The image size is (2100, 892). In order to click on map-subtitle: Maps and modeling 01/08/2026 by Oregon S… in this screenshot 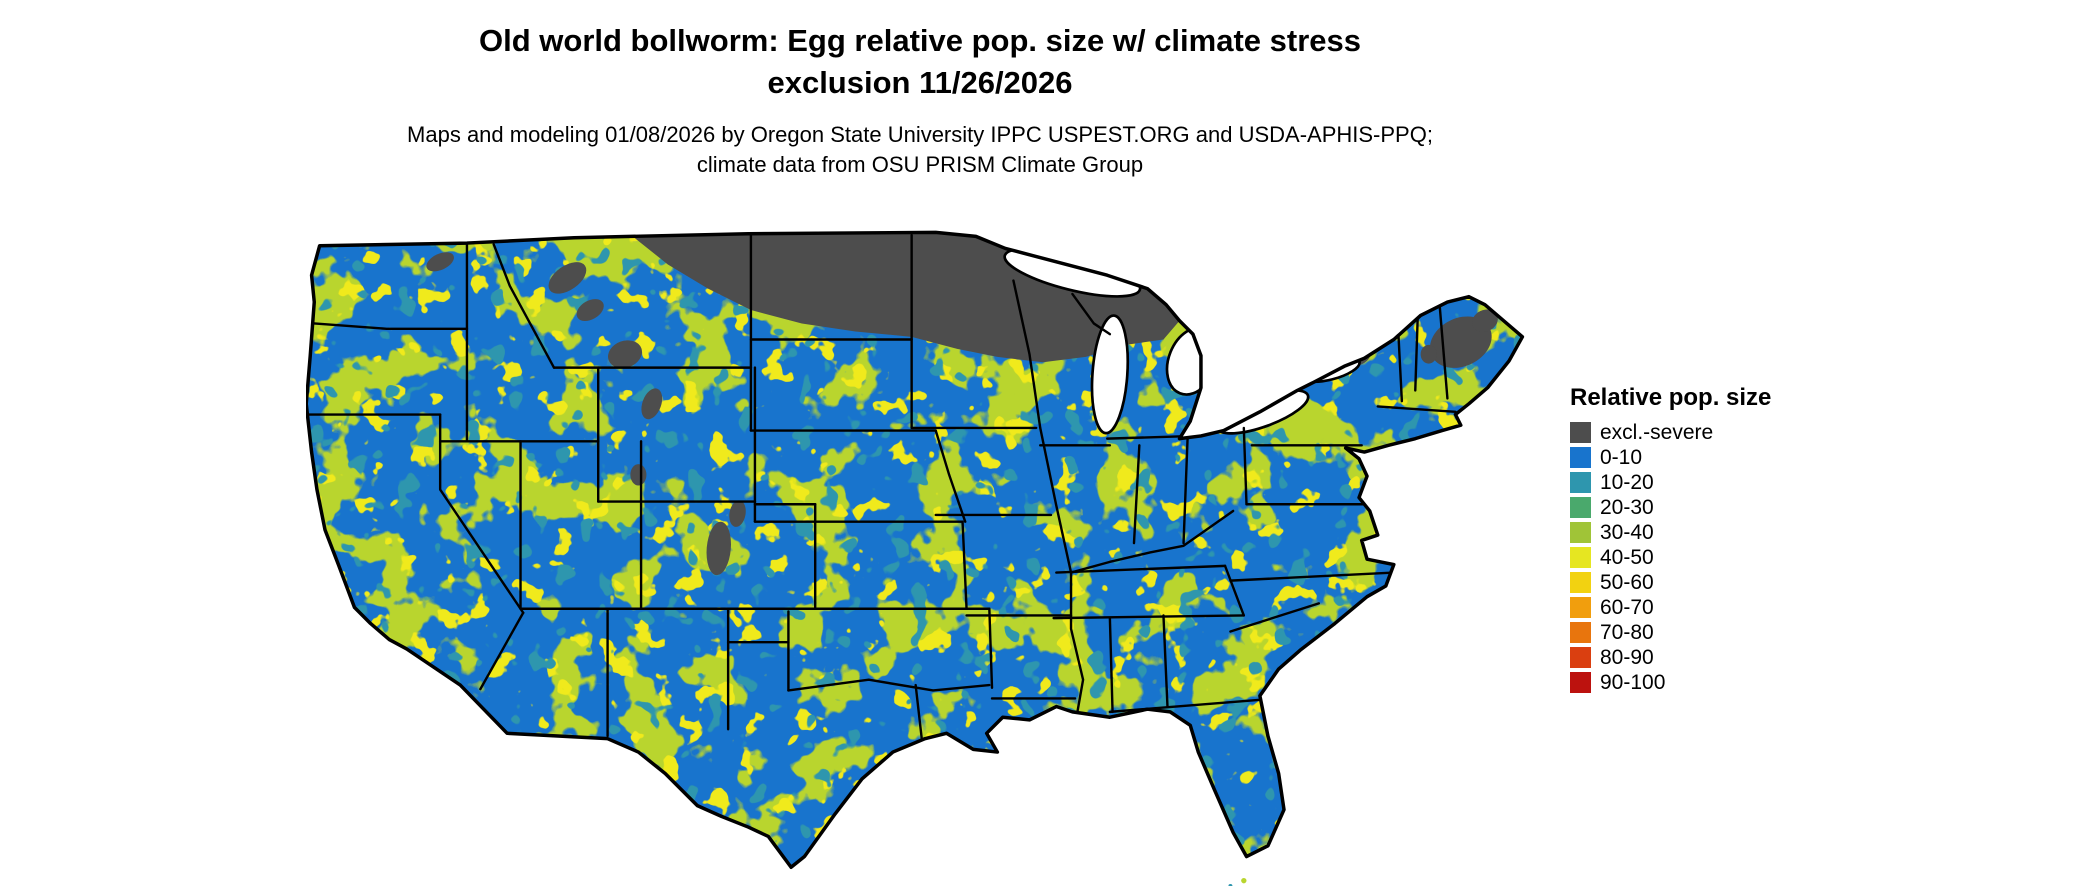, I will do `click(920, 149)`.